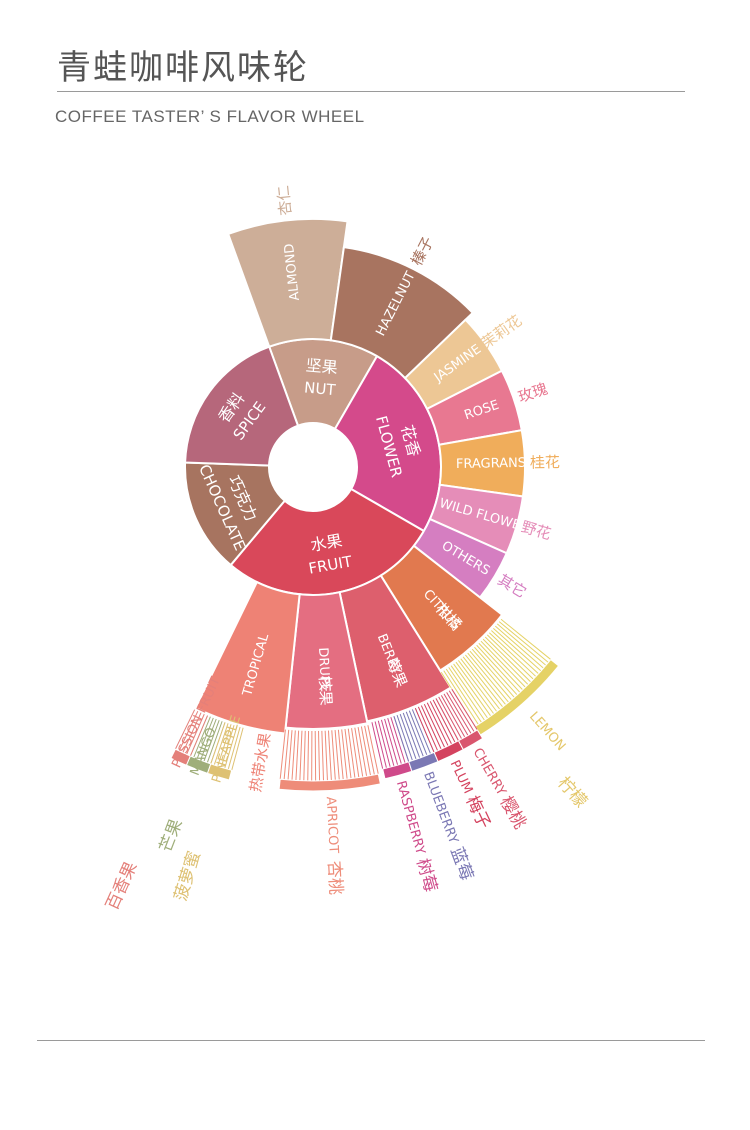 The image size is (750, 1130). Describe the element at coordinates (313, 467) in the screenshot. I see `wheel-center-hole` at that location.